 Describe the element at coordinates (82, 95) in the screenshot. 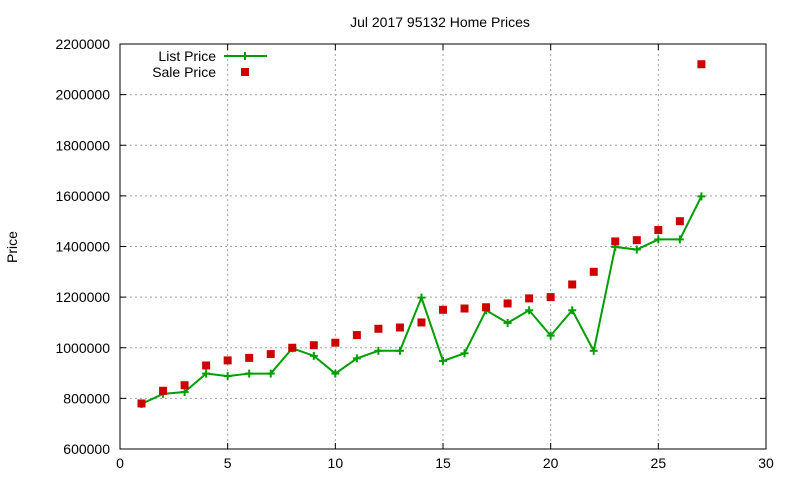

I see `y-tick-label: 2000000` at that location.